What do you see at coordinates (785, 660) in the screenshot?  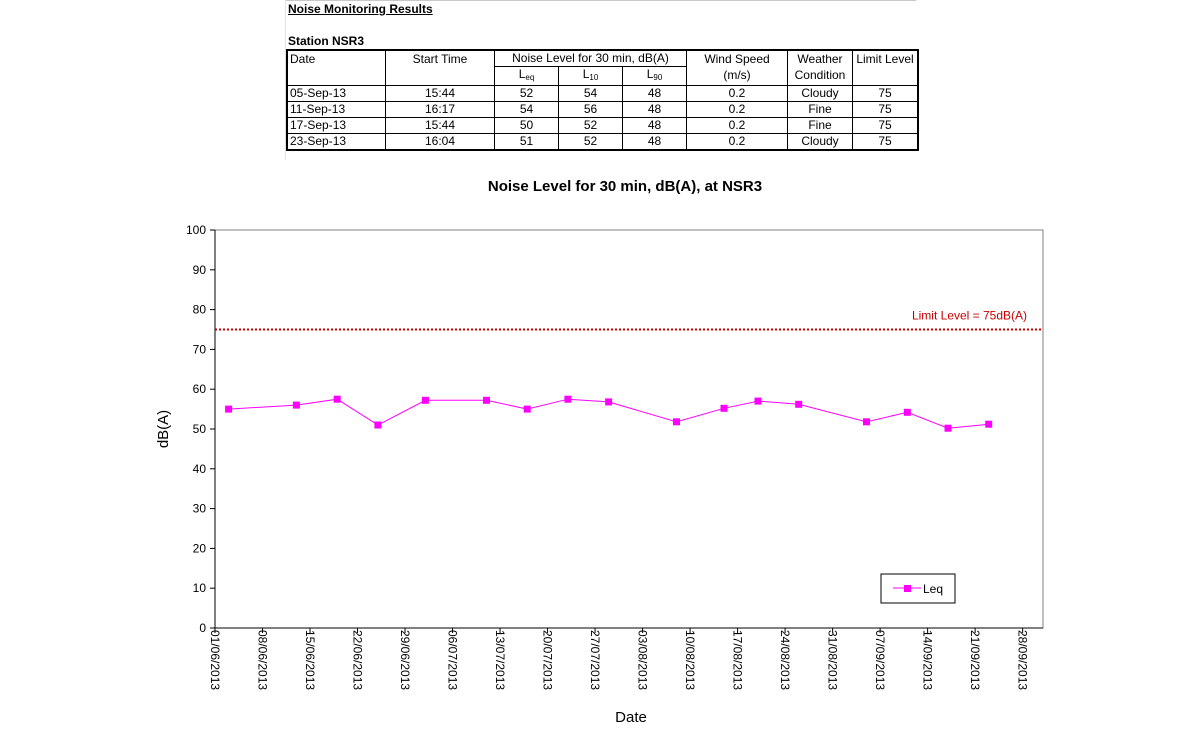 I see `x-tick-label: 24/08/2013` at bounding box center [785, 660].